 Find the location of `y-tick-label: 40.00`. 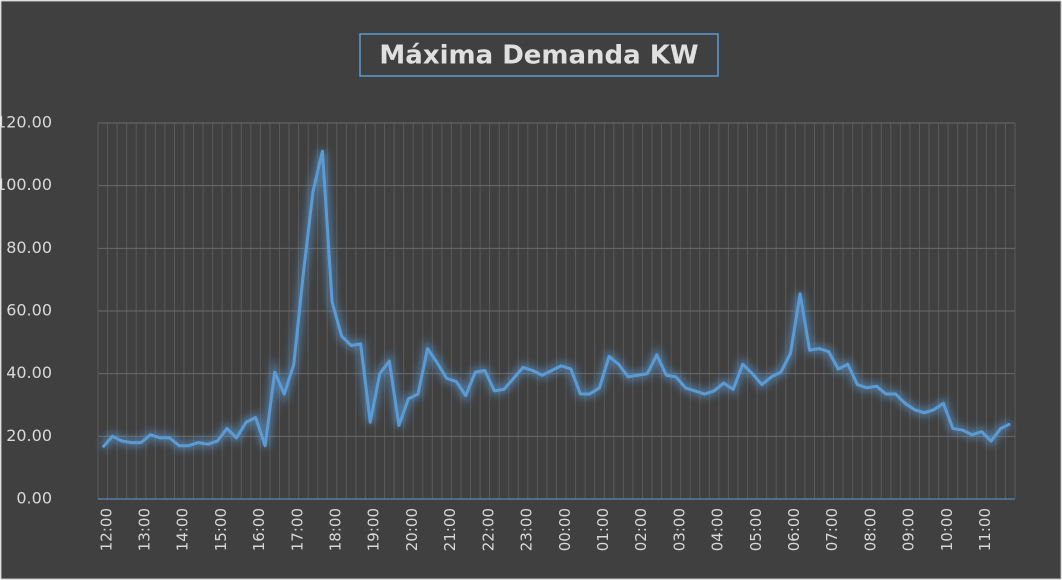

y-tick-label: 40.00 is located at coordinates (29, 372).